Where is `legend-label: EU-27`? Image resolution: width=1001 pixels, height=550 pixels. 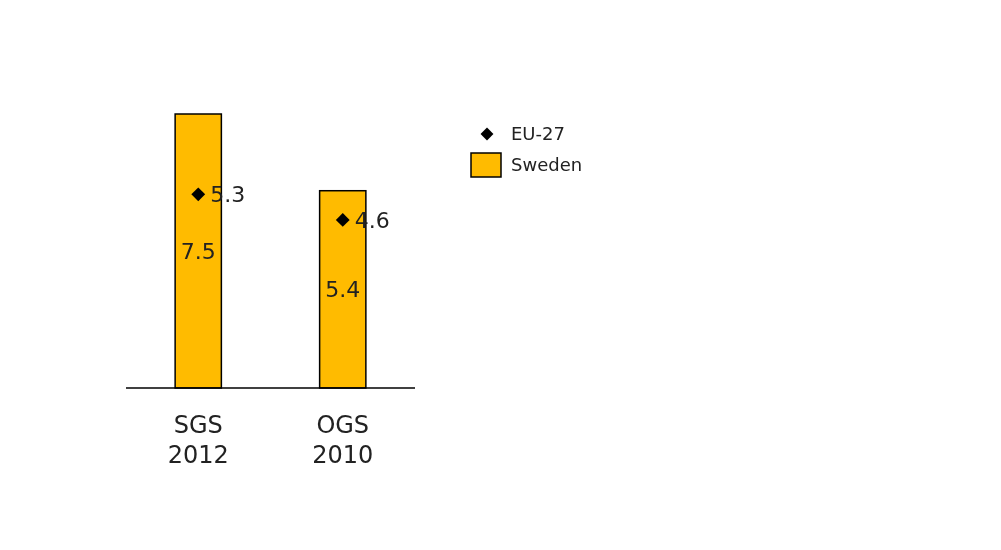
legend-label: EU-27 is located at coordinates (538, 134).